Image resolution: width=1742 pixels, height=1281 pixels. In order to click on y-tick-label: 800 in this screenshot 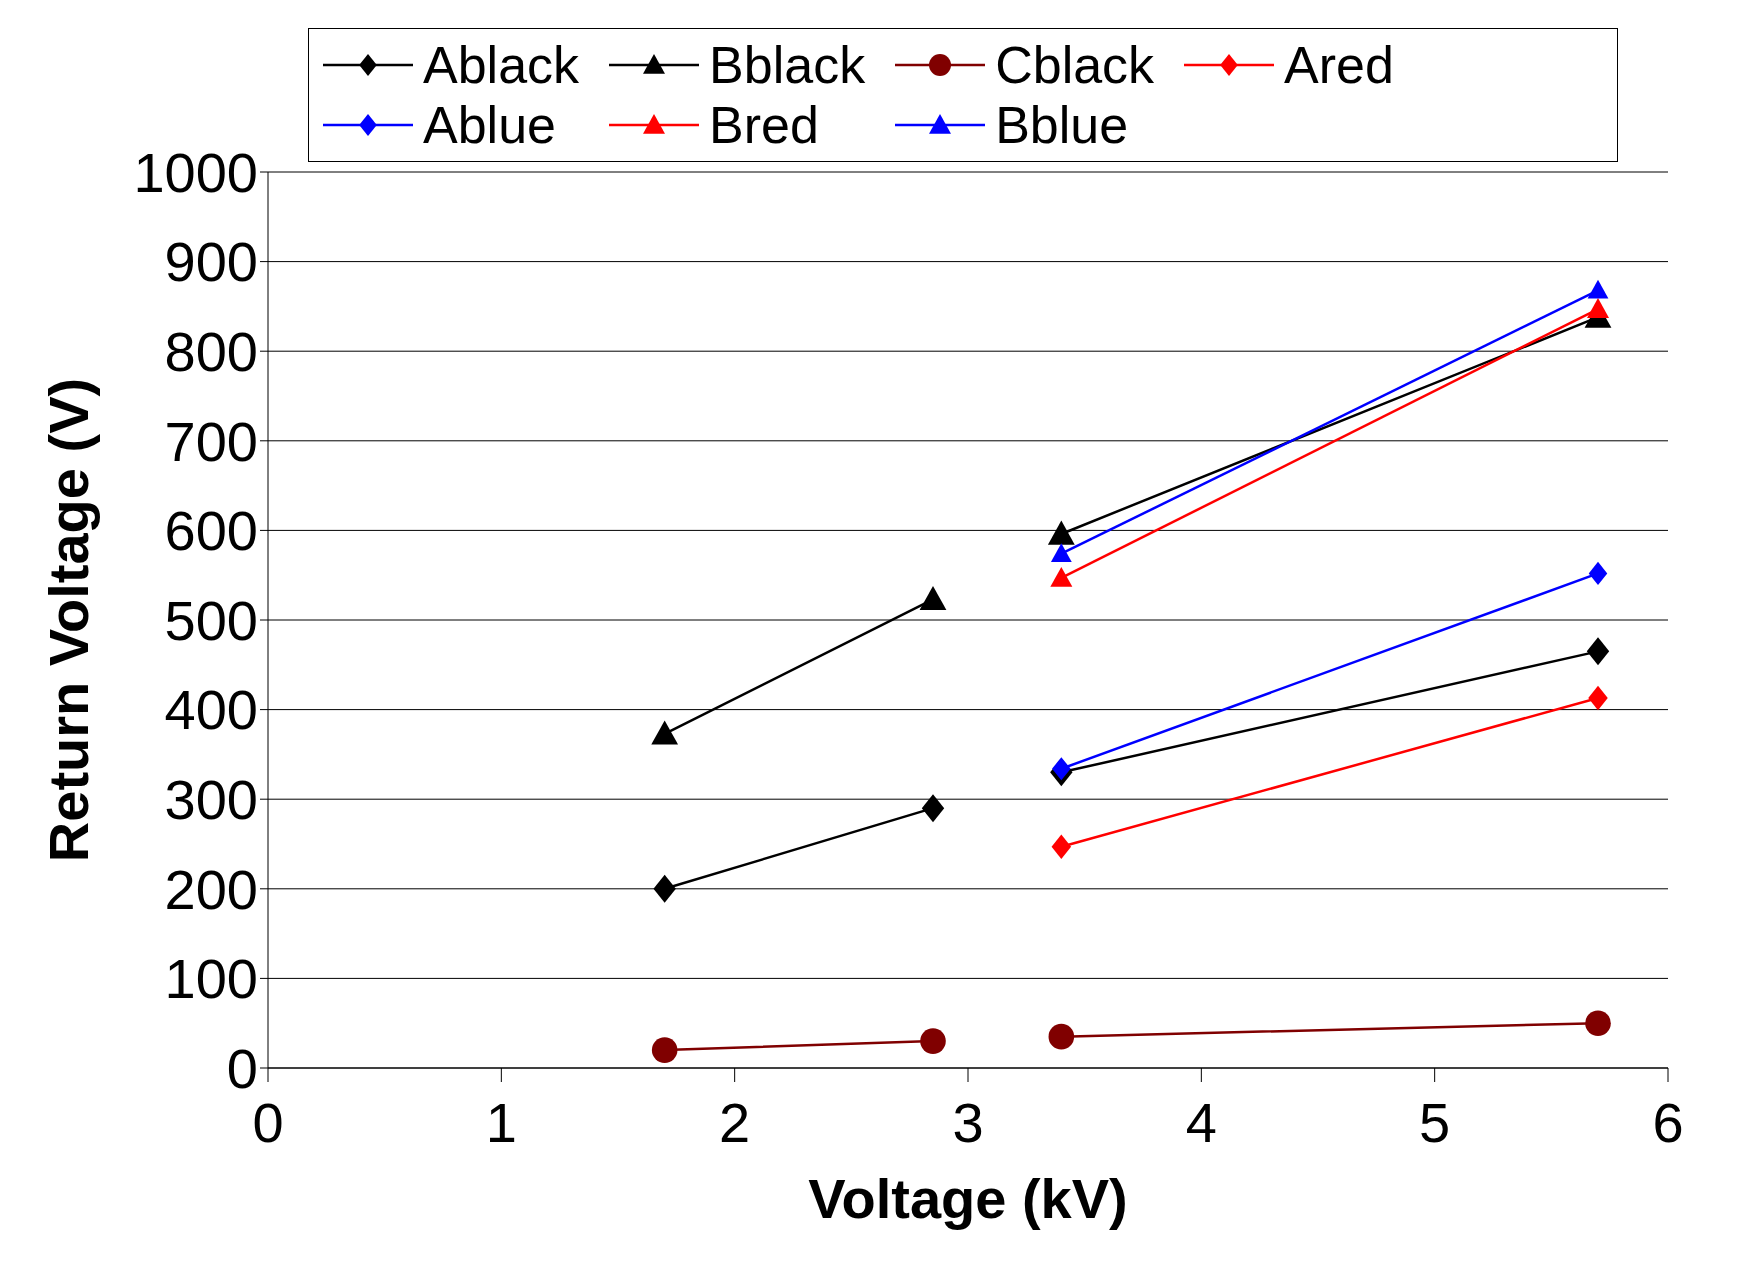, I will do `click(211, 352)`.